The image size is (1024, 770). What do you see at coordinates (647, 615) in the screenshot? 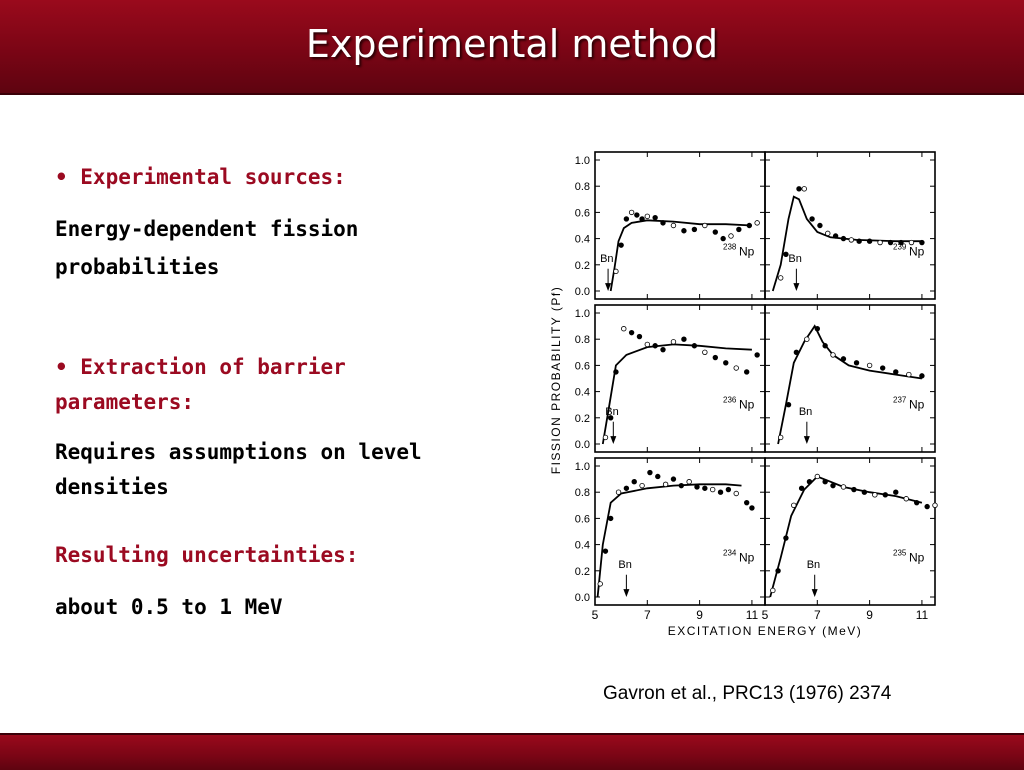
I see `x-tick-label: 7` at bounding box center [647, 615].